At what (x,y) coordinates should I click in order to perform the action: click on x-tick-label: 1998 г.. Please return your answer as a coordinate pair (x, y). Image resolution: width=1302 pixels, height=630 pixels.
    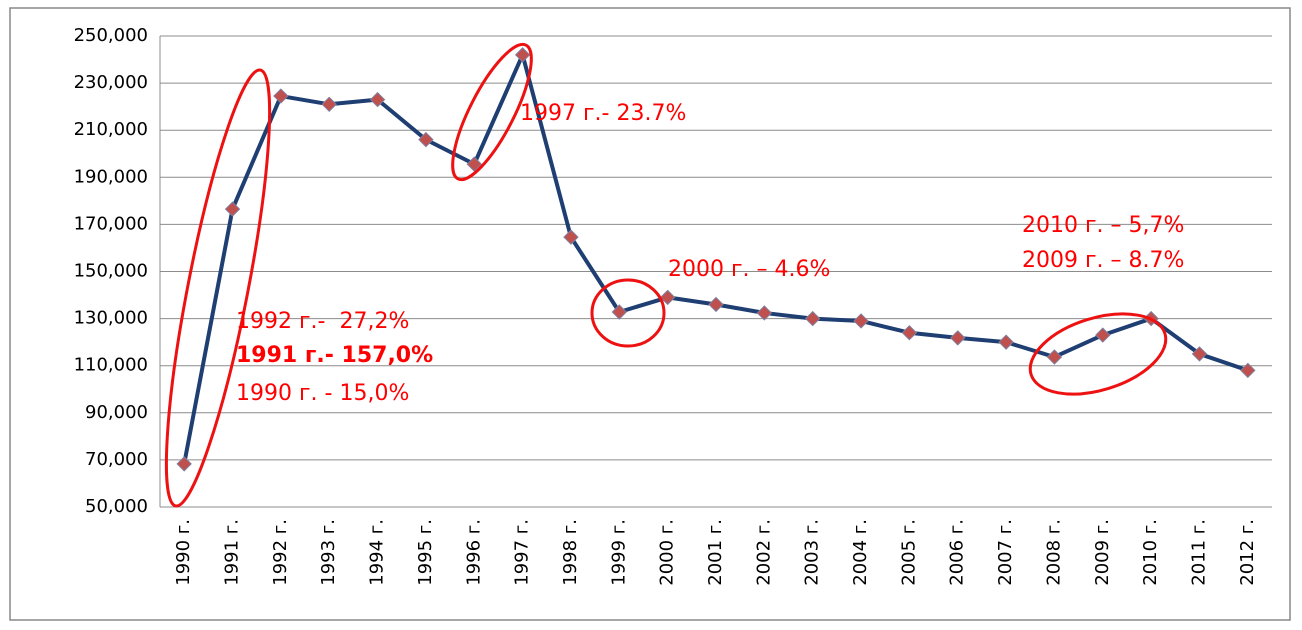
    Looking at the image, I should click on (570, 552).